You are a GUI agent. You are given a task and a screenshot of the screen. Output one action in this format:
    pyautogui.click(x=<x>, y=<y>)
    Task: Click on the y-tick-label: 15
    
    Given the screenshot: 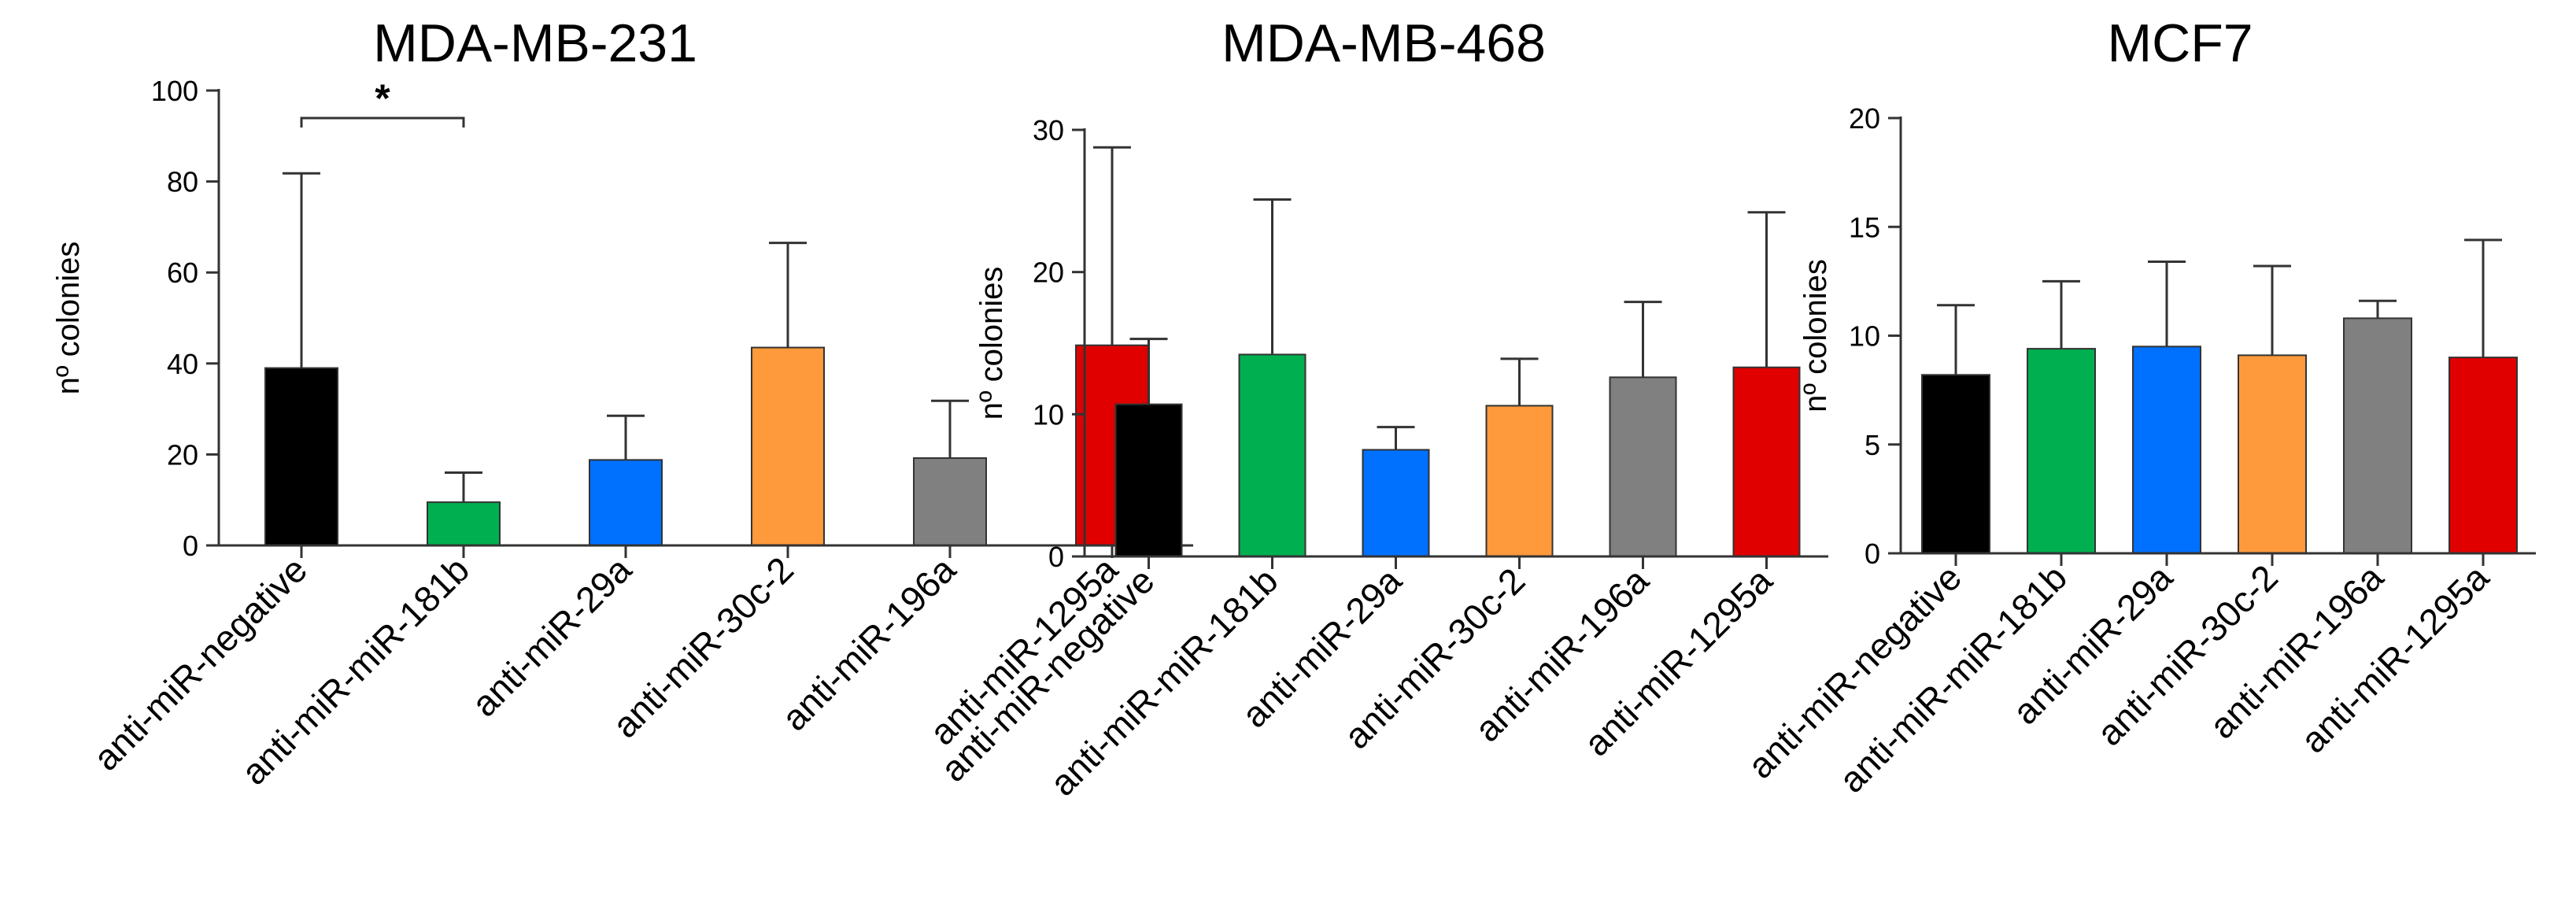 What is the action you would take?
    pyautogui.click(x=1864, y=227)
    